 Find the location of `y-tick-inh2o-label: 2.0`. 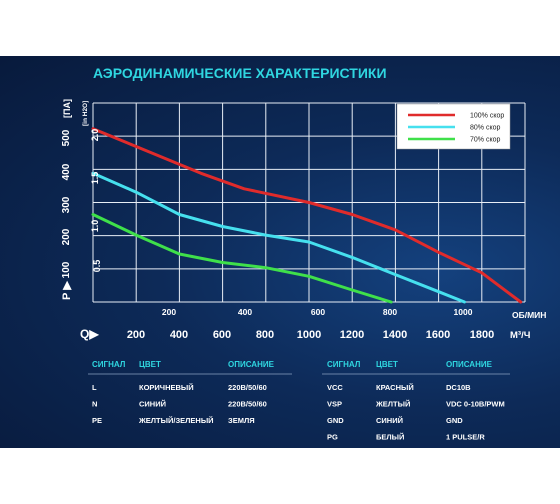

y-tick-inh2o-label: 2.0 is located at coordinates (95, 135).